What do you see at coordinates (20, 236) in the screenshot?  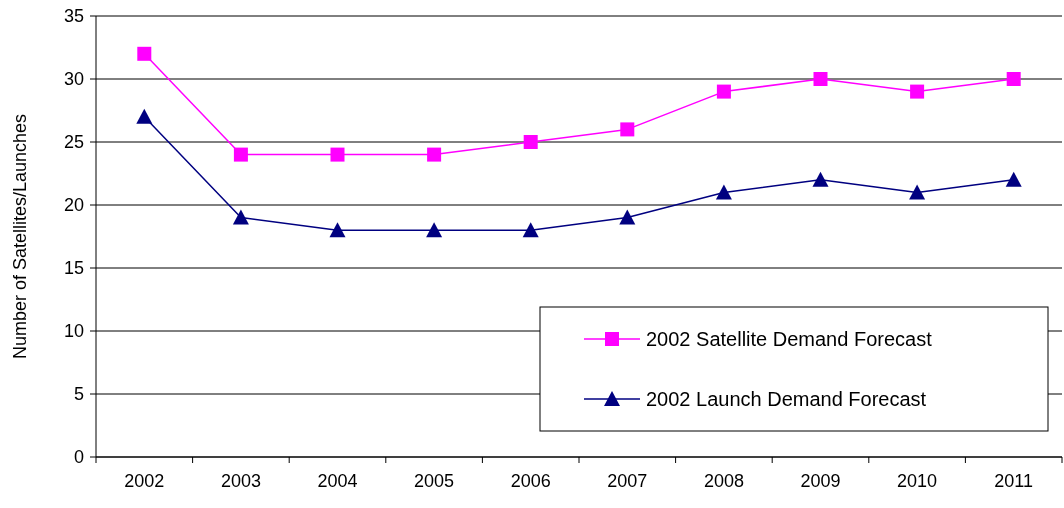 I see `y-axis-title: Number of Satellites/Launches` at bounding box center [20, 236].